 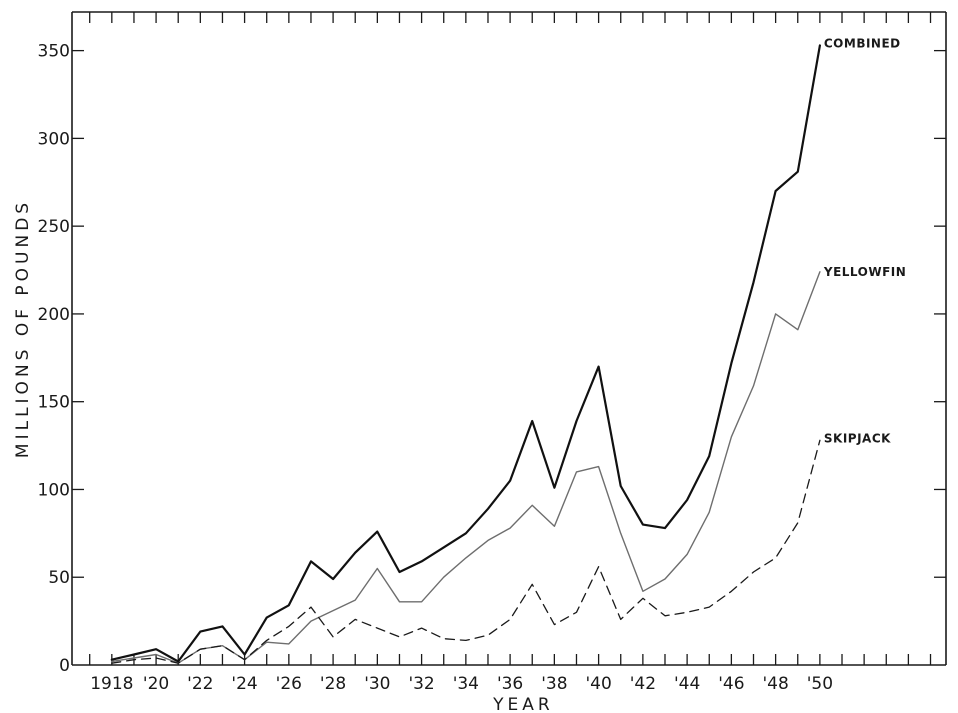 I want to click on x-tick-label-1928: '28, so click(x=333, y=684).